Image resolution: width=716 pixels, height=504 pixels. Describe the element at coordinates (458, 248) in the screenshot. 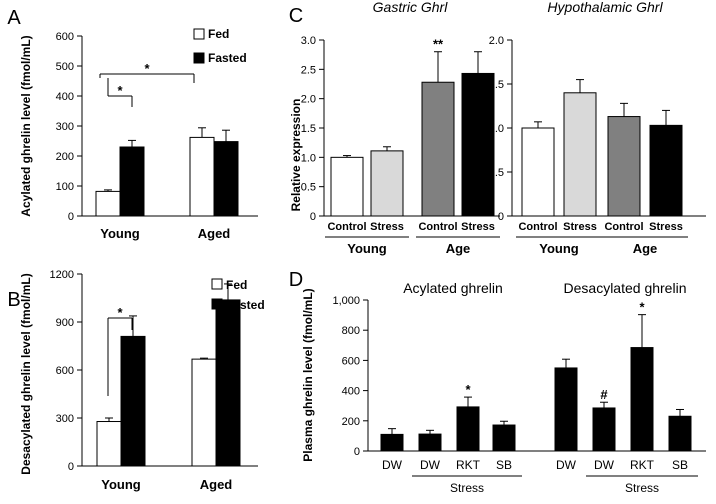

I see `panel-c-gastric-group-age: Age` at that location.